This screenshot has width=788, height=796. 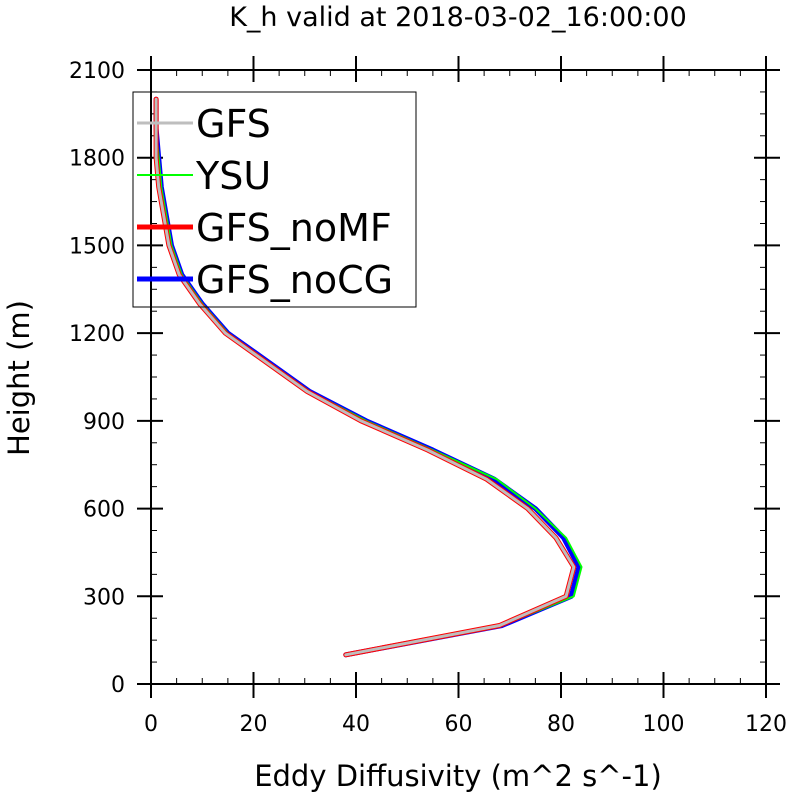 What do you see at coordinates (458, 776) in the screenshot?
I see `x-axis-label: Eddy Diffusivity (m^2 s^-1)` at bounding box center [458, 776].